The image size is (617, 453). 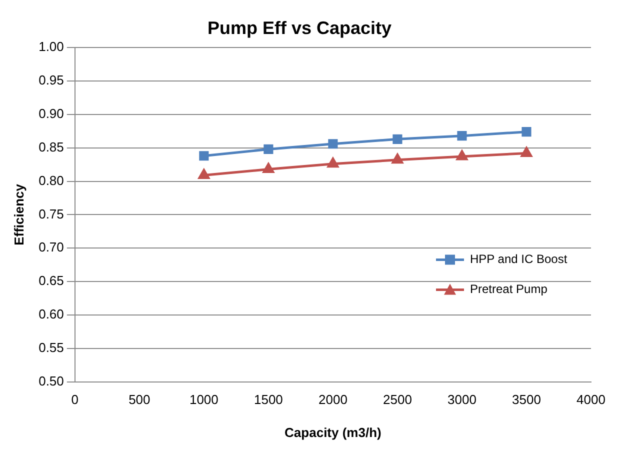 What do you see at coordinates (51, 46) in the screenshot?
I see `y-tick-label: 1.00` at bounding box center [51, 46].